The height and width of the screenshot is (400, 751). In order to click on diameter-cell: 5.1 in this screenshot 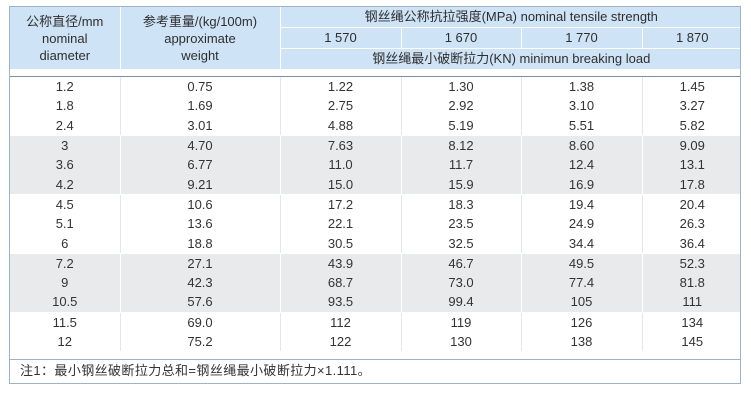, I will do `click(65, 224)`.